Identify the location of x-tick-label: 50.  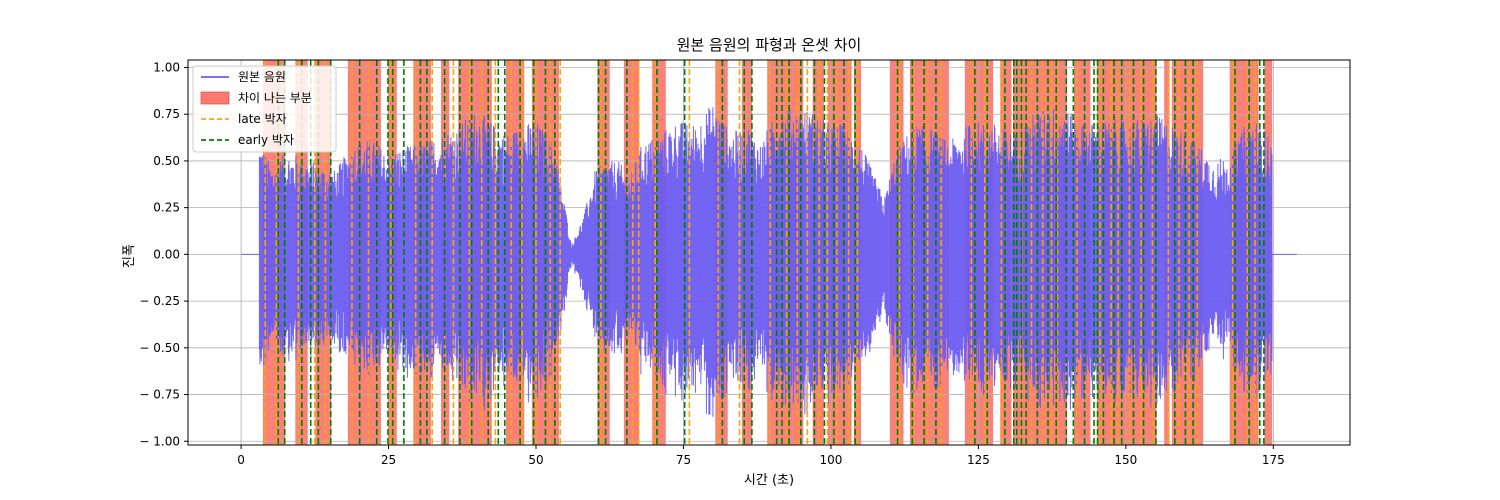
(535, 460).